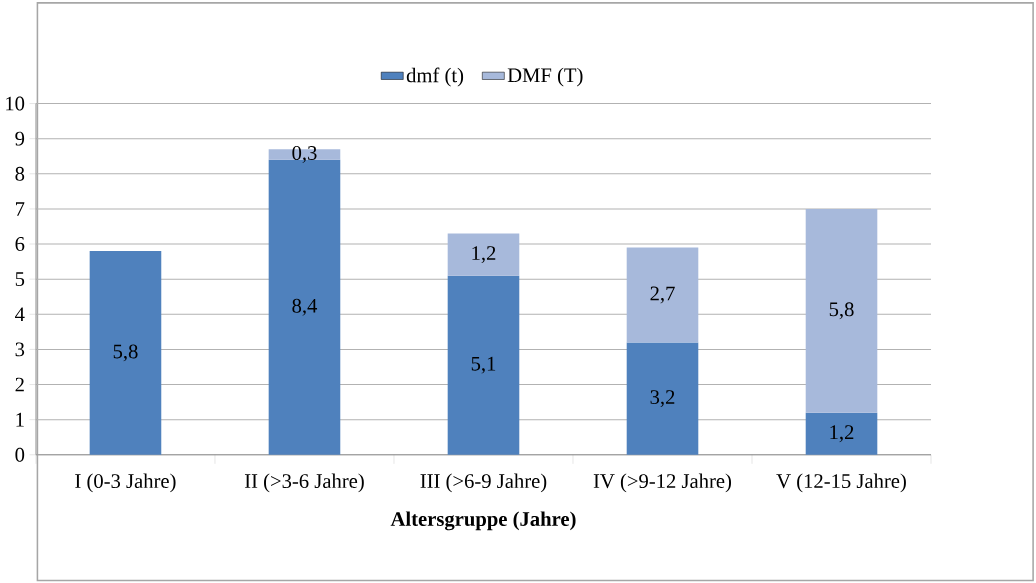  I want to click on data-label: 3,2, so click(662, 398).